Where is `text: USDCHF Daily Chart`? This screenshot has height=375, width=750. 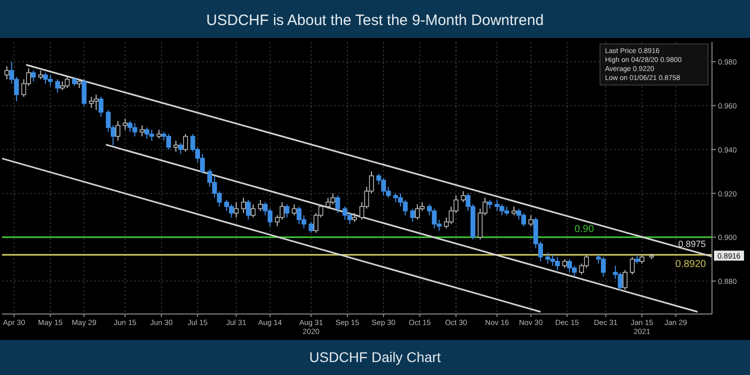
text: USDCHF Daily Chart is located at coordinates (375, 357).